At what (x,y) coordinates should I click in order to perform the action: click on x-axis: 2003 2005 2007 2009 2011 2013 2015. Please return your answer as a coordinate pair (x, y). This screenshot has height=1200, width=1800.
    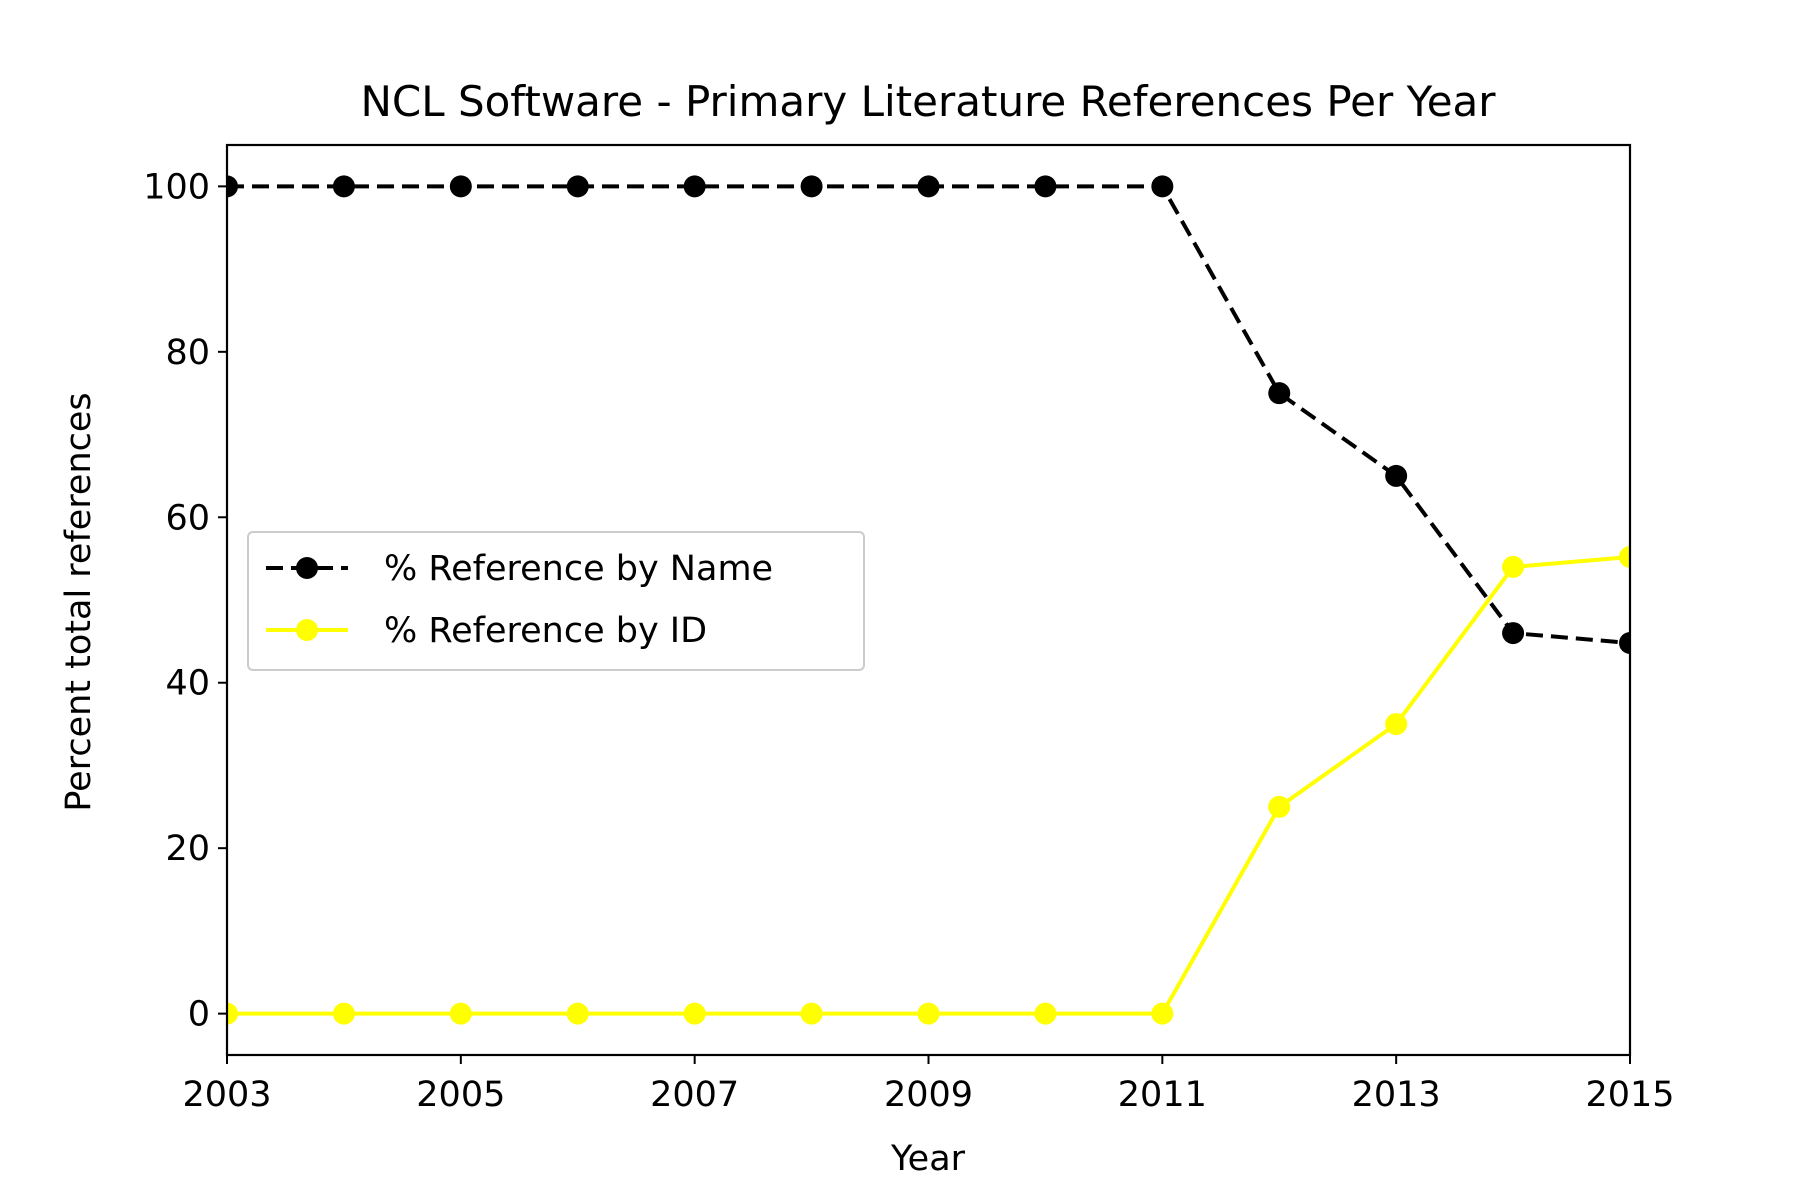
    Looking at the image, I should click on (928, 1085).